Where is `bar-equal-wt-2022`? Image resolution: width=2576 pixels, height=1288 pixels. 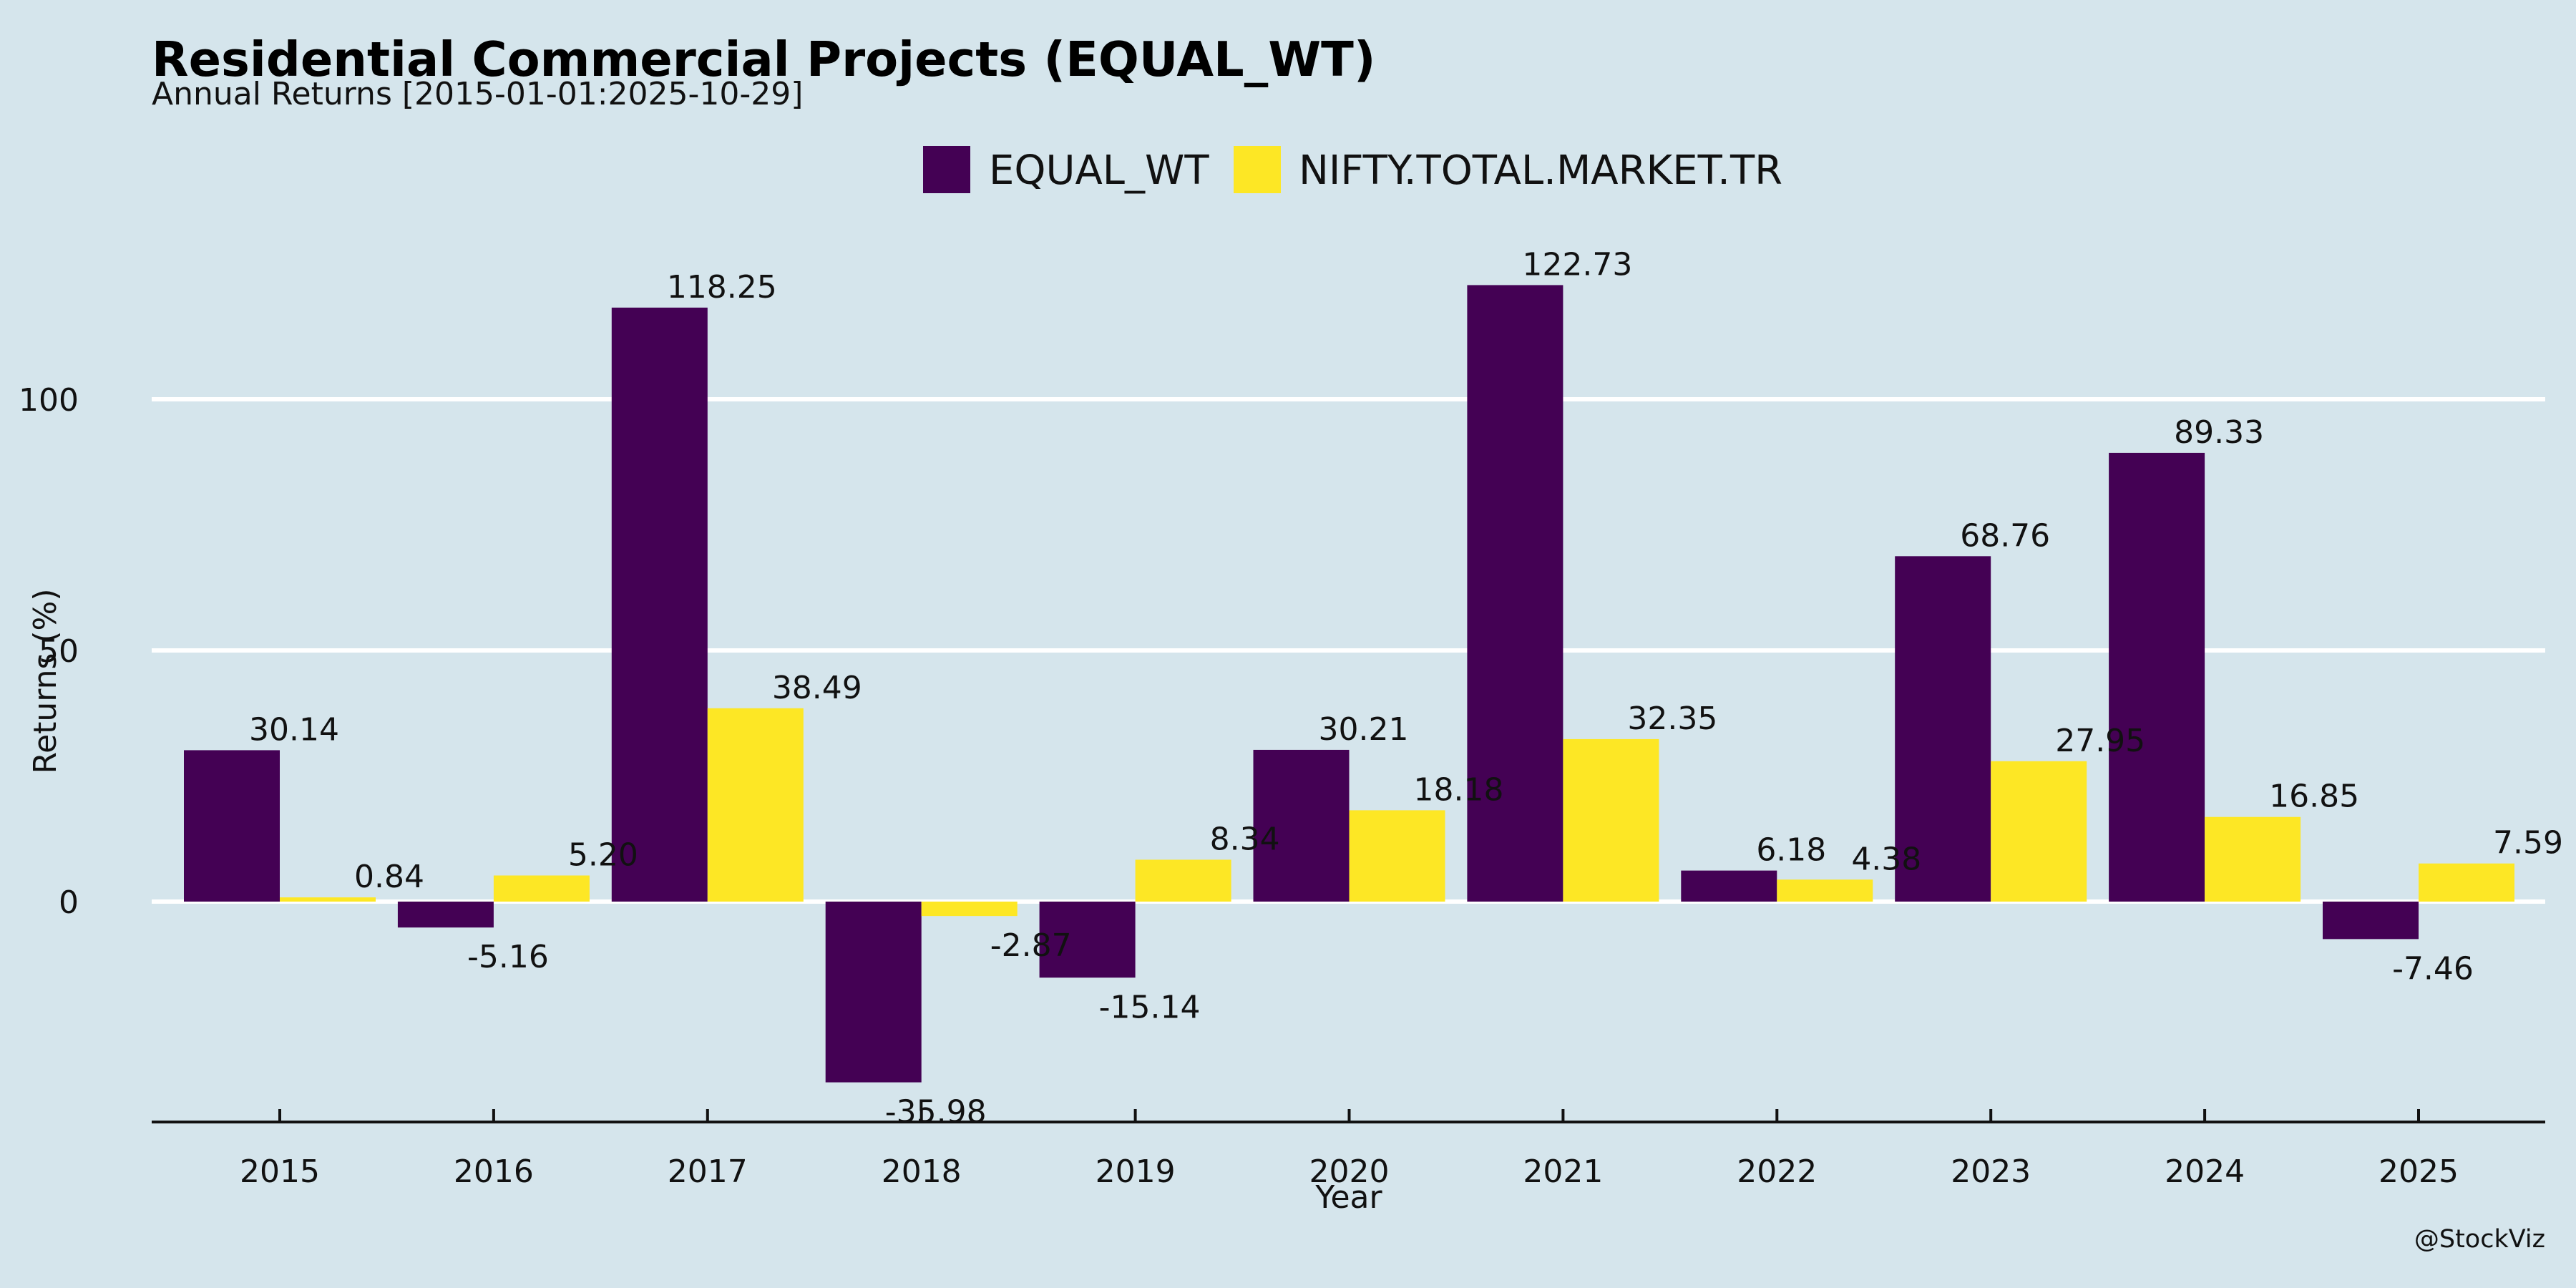 bar-equal-wt-2022 is located at coordinates (1729, 886).